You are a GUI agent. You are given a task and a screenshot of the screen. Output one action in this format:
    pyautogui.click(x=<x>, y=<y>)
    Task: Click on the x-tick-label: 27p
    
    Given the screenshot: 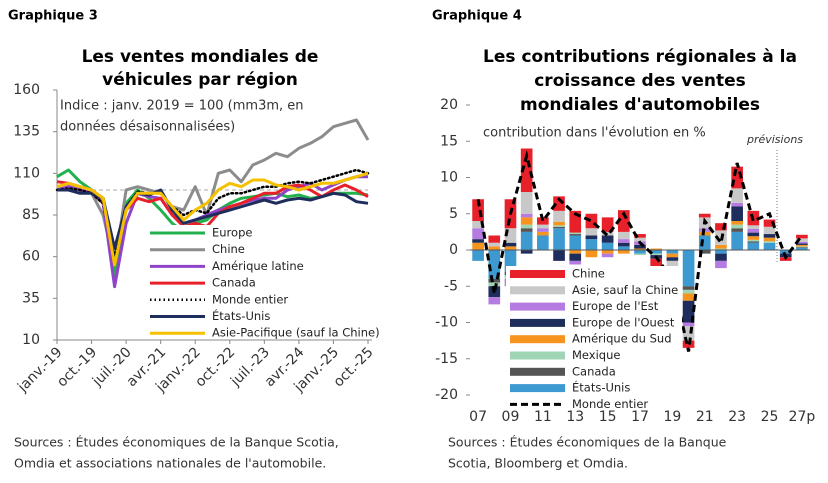 What is the action you would take?
    pyautogui.click(x=802, y=417)
    